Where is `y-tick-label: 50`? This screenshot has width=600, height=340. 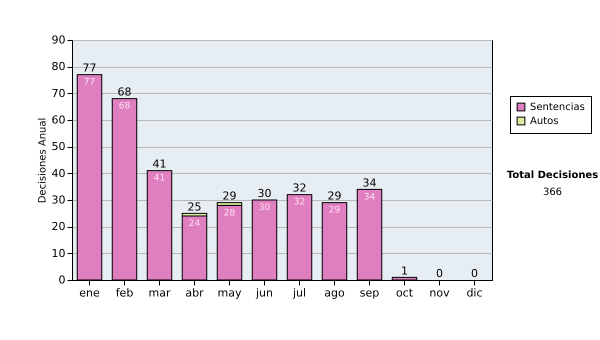
y-tick-label: 50 is located at coordinates (59, 147).